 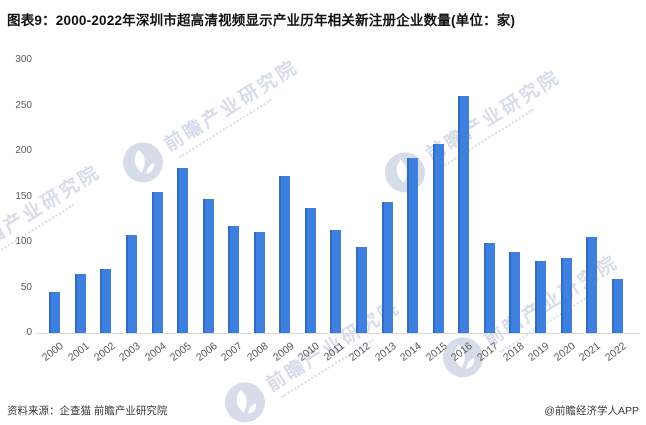 What do you see at coordinates (413, 245) in the screenshot?
I see `bar-2014` at bounding box center [413, 245].